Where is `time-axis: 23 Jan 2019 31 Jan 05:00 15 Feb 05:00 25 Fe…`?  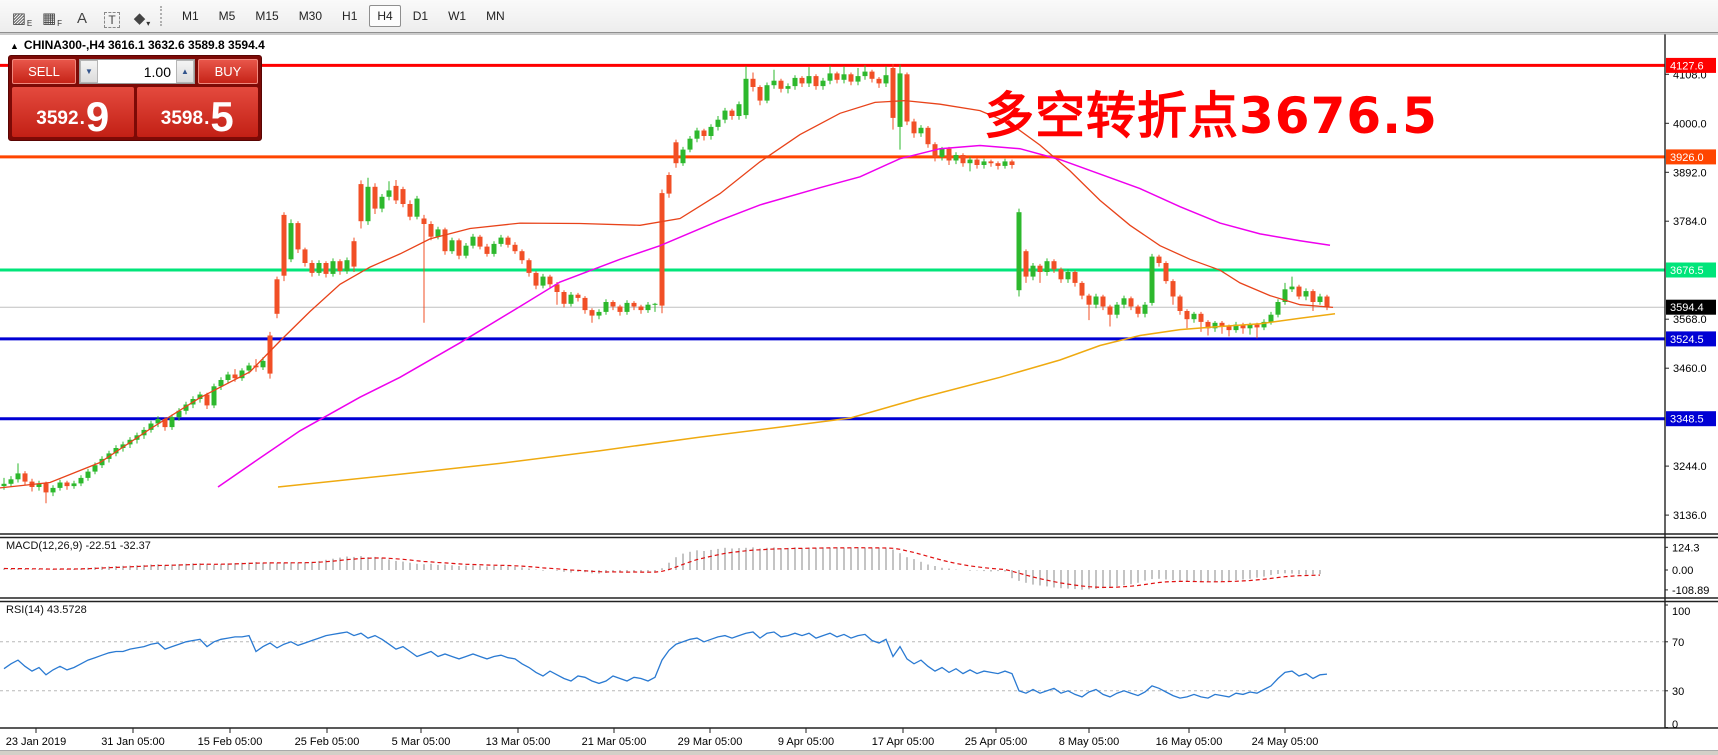
time-axis: 23 Jan 2019 31 Jan 05:00 15 Feb 05:00 25 Fe… is located at coordinates (662, 738).